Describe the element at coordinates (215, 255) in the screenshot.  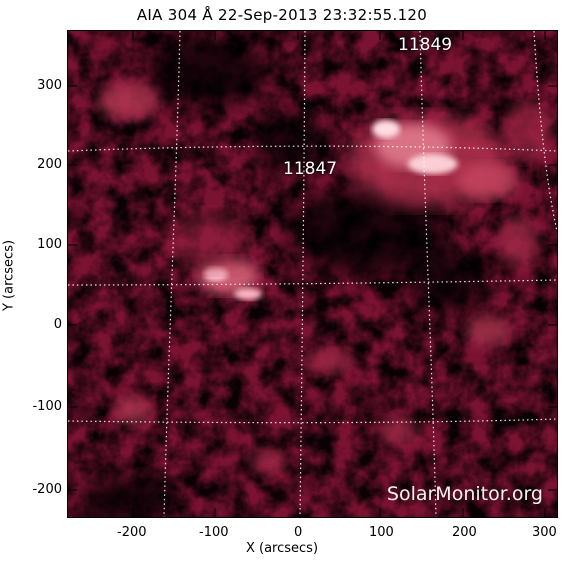
I see `active-region-11847-emission` at that location.